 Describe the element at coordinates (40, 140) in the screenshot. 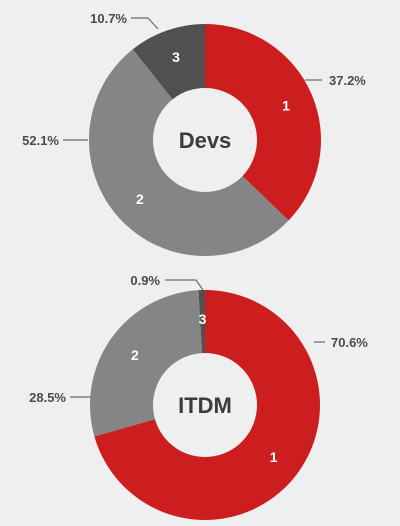

I see `devs-slice-2-percent: 52.1%` at that location.